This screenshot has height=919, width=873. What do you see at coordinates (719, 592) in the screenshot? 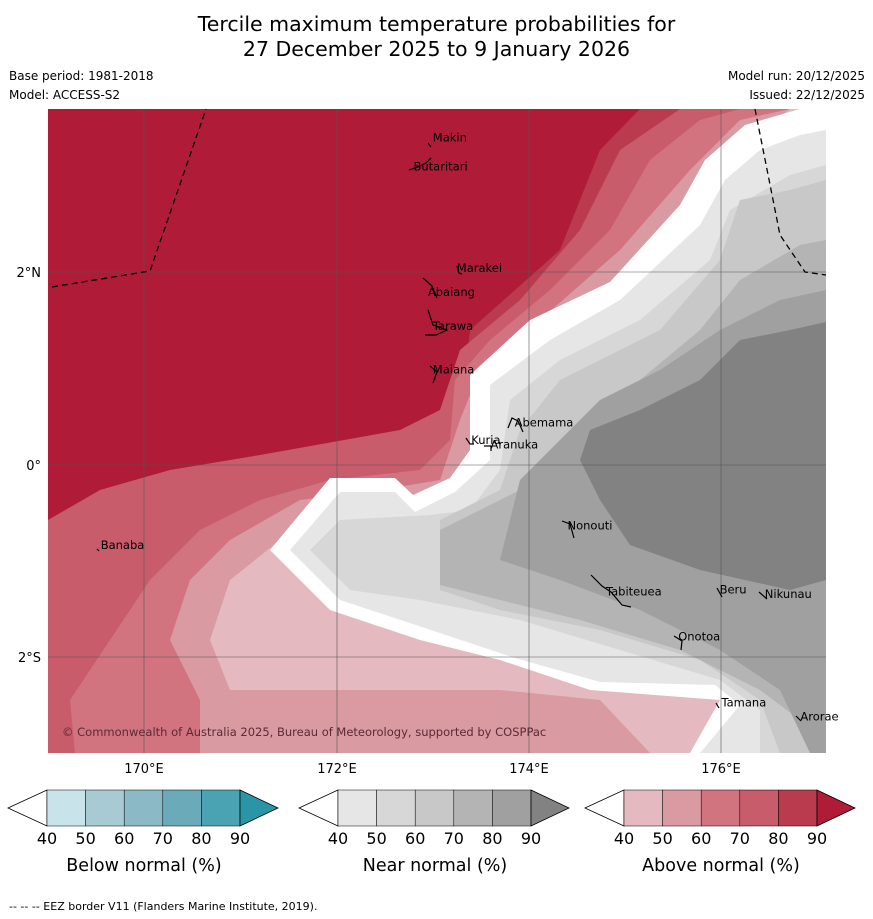
I see `beru-island` at bounding box center [719, 592].